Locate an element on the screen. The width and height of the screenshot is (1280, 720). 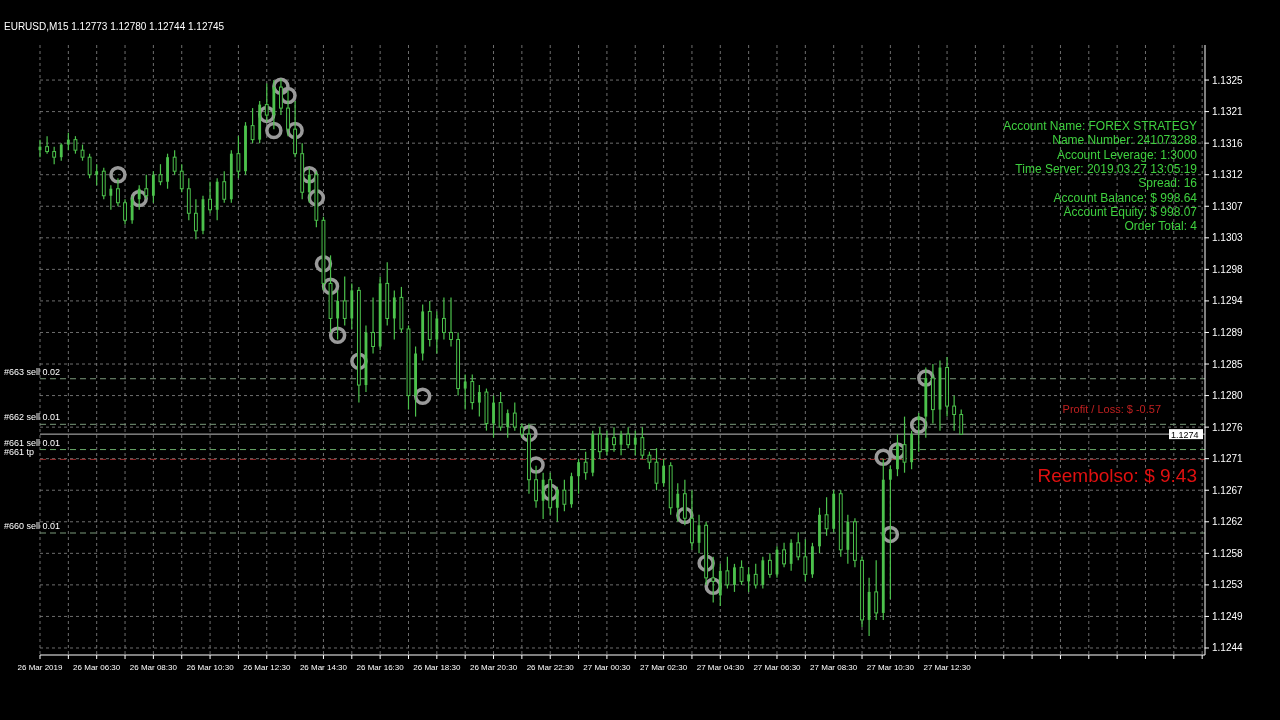
y-tick-label: 1.1253 is located at coordinates (1228, 585).